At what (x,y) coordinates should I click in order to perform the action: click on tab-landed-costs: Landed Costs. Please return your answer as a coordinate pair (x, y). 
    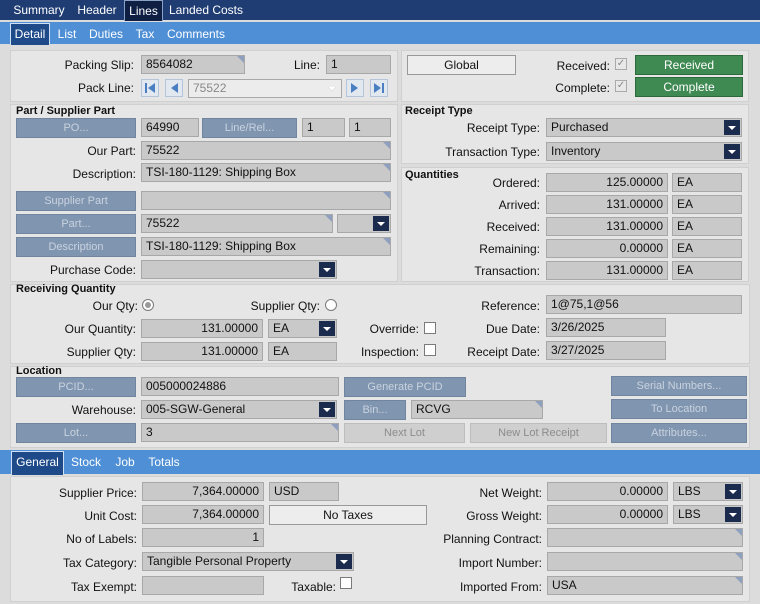
    Looking at the image, I should click on (206, 10).